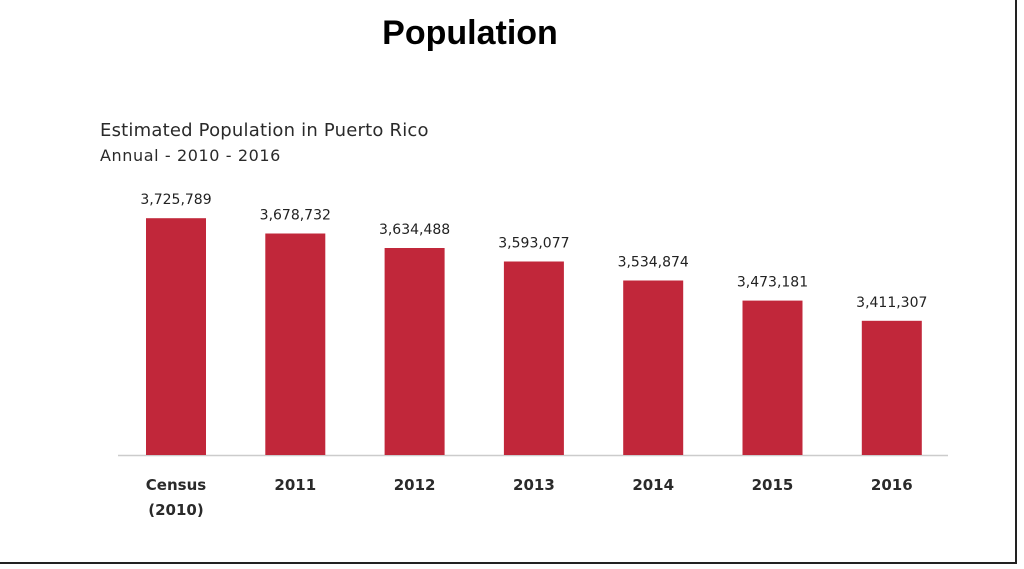 Image resolution: width=1024 pixels, height=569 pixels. I want to click on x-tick-label-1: 2011, so click(295, 485).